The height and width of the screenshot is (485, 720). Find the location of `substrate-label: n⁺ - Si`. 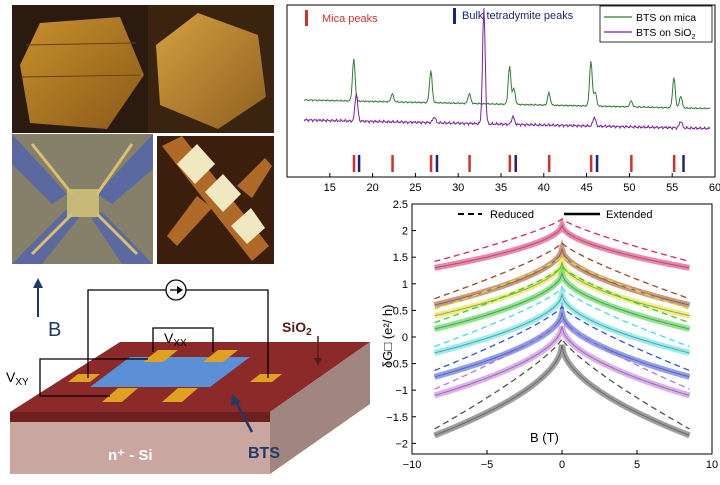

substrate-label: n⁺ - Si is located at coordinates (130, 455).